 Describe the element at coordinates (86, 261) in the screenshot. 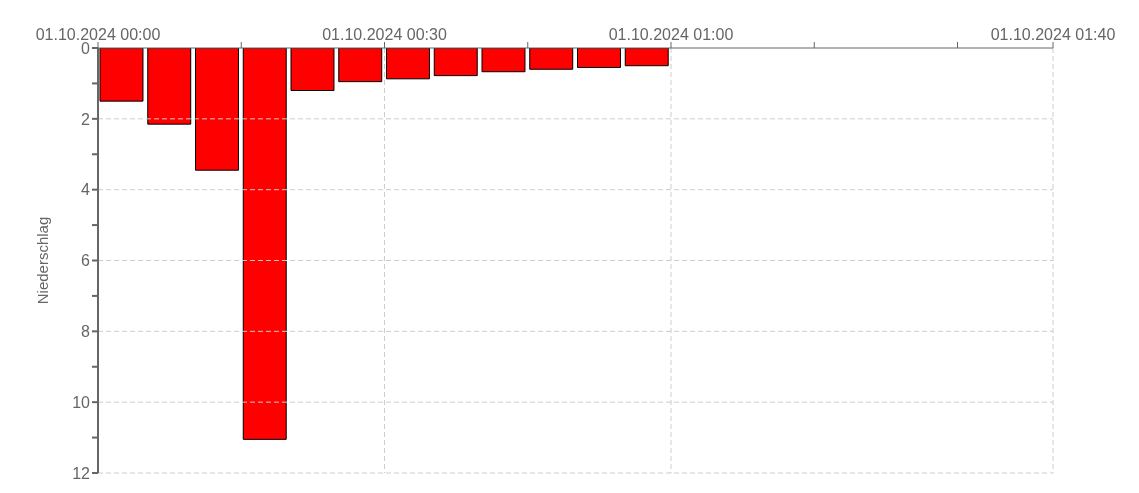

I see `y-tick-label: 6` at that location.